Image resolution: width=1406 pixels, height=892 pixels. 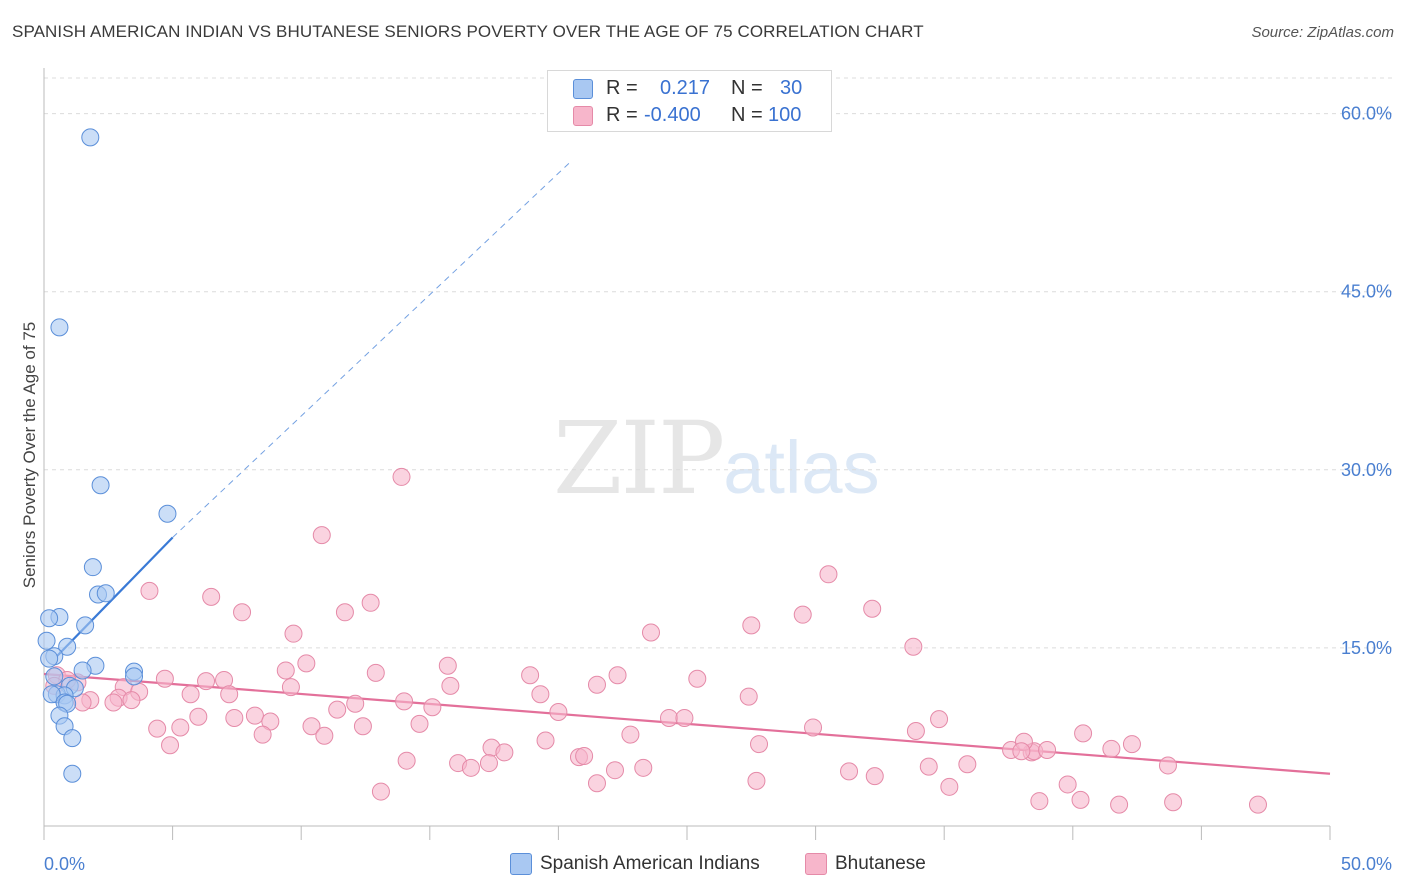 I want to click on trend-line-extension, so click(x=372, y=349).